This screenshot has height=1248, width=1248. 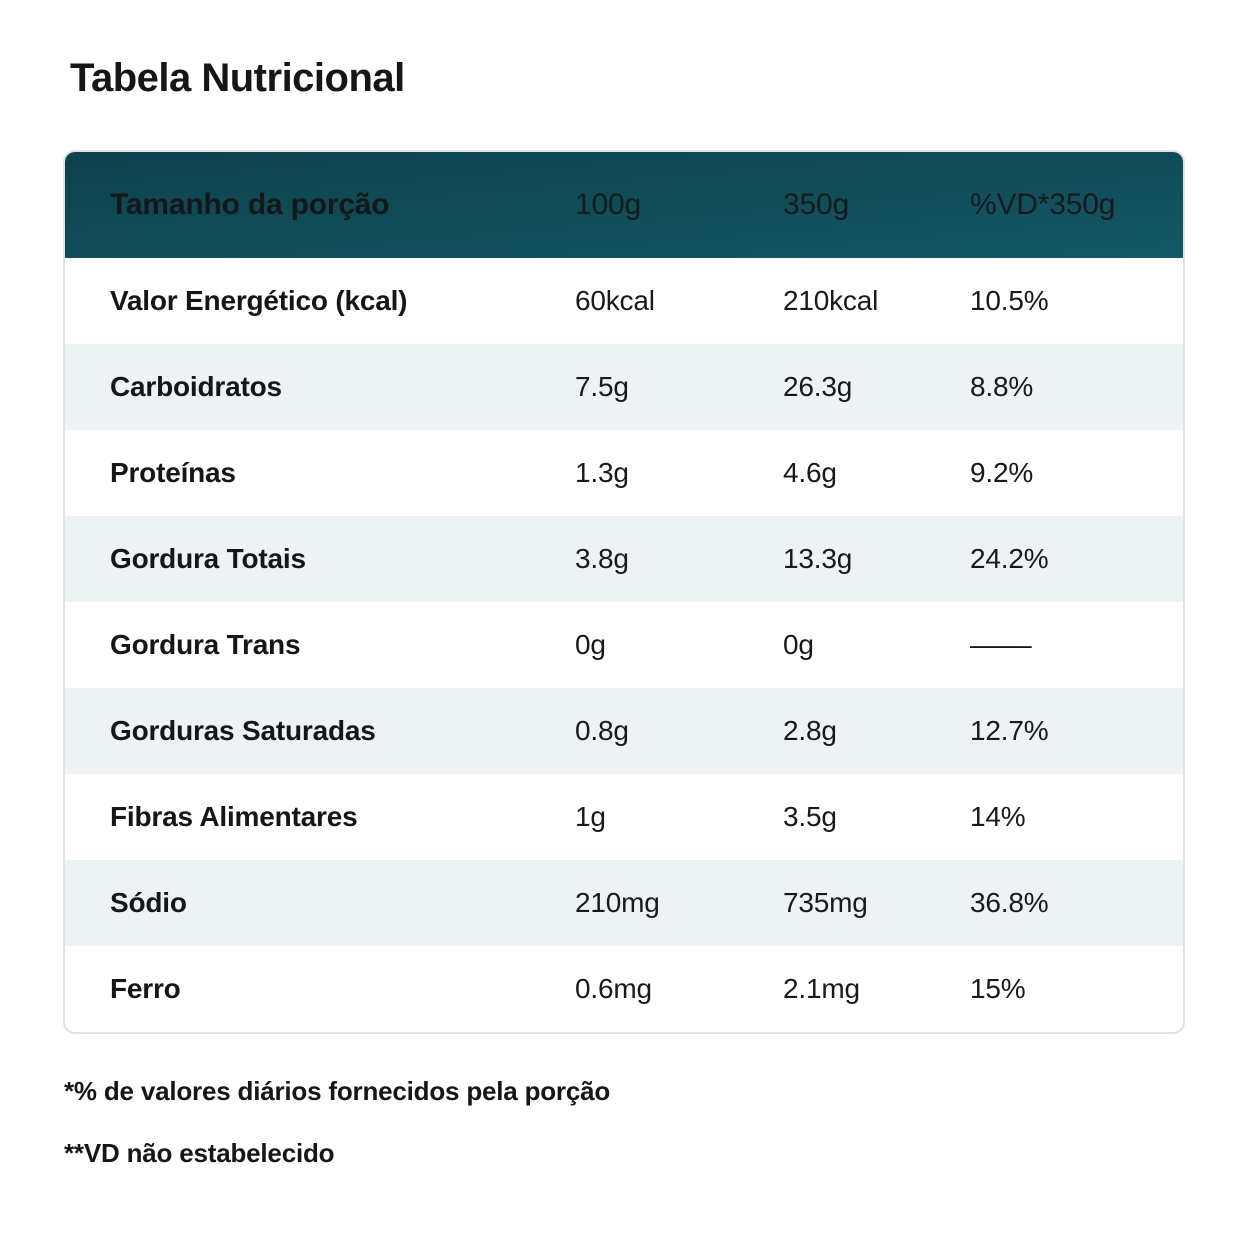 What do you see at coordinates (615, 300) in the screenshot?
I see `value-per-100g: 60kcal` at bounding box center [615, 300].